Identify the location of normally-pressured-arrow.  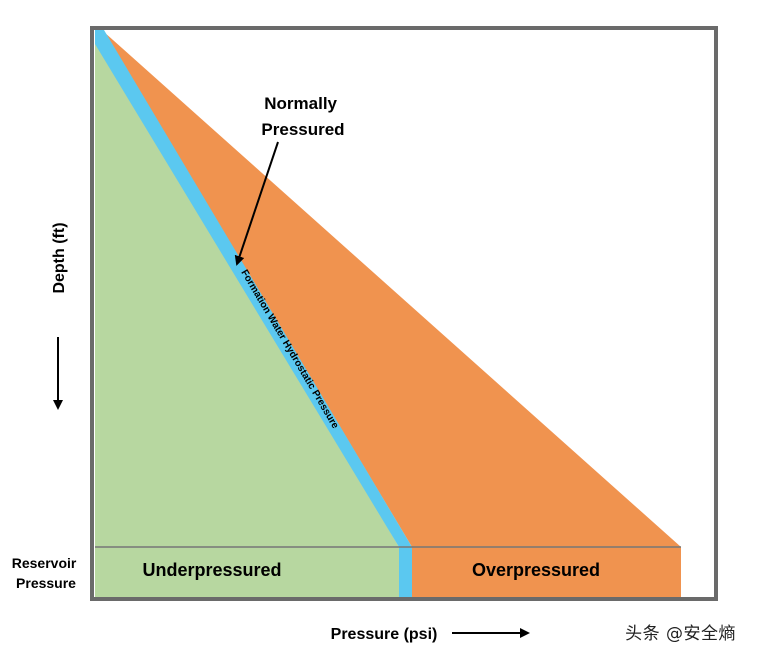
(256, 203).